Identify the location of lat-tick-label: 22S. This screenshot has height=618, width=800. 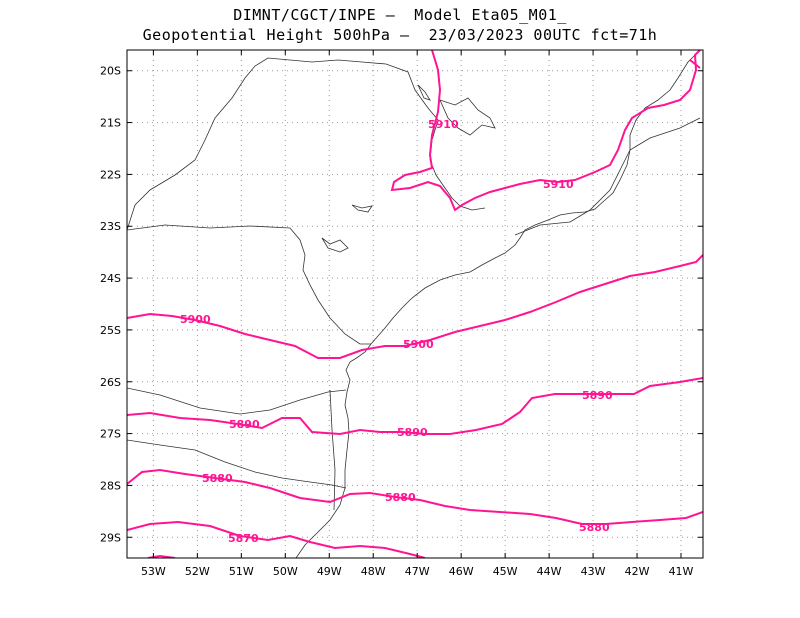
(110, 174).